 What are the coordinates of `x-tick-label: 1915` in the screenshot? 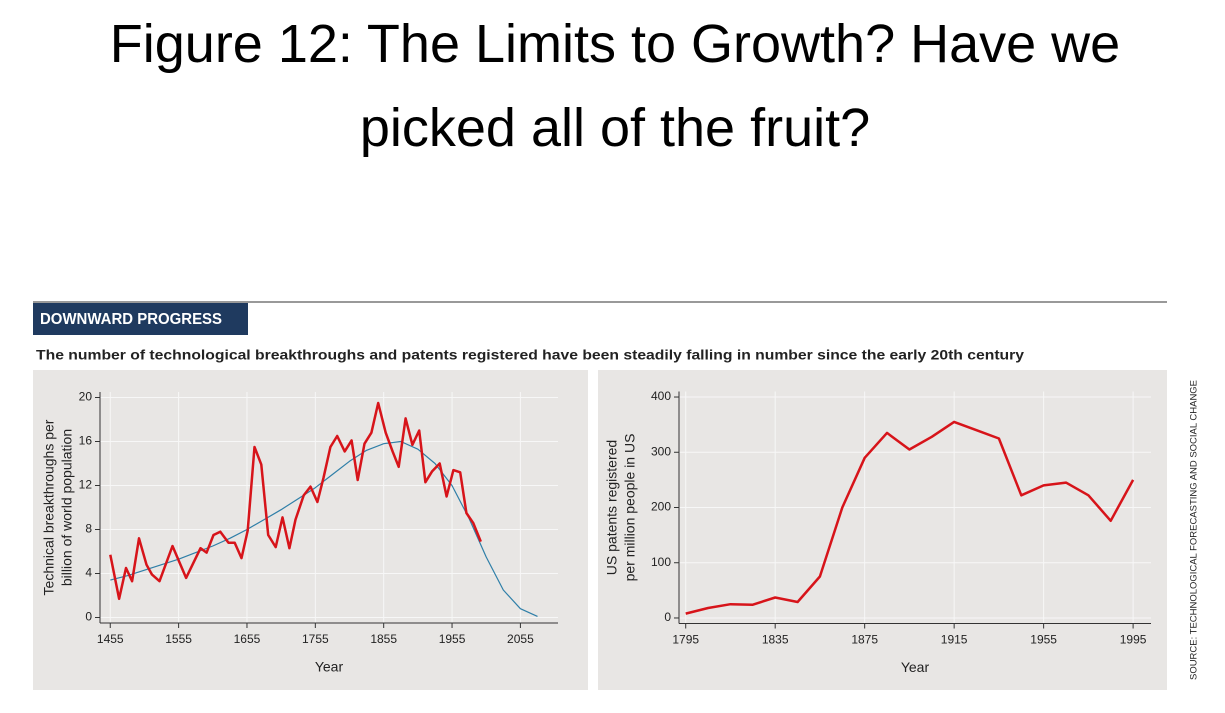 It's located at (954, 640).